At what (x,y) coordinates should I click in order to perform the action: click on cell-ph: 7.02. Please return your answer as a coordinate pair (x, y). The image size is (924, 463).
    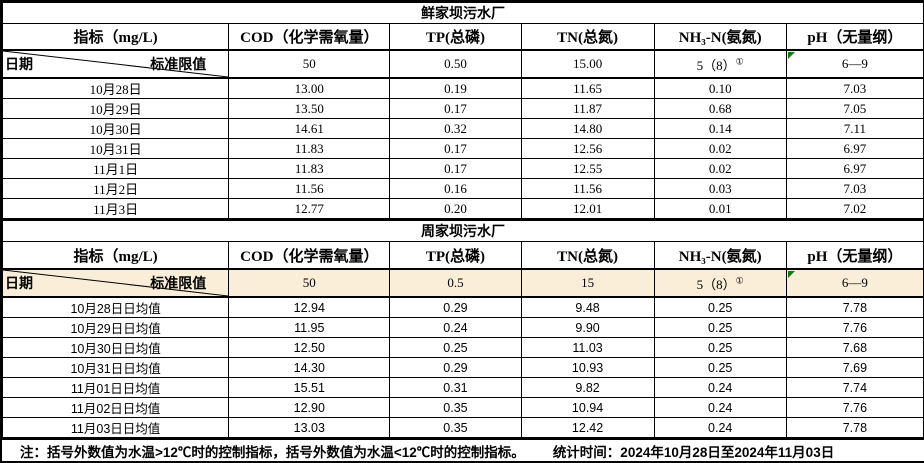
    Looking at the image, I should click on (854, 208).